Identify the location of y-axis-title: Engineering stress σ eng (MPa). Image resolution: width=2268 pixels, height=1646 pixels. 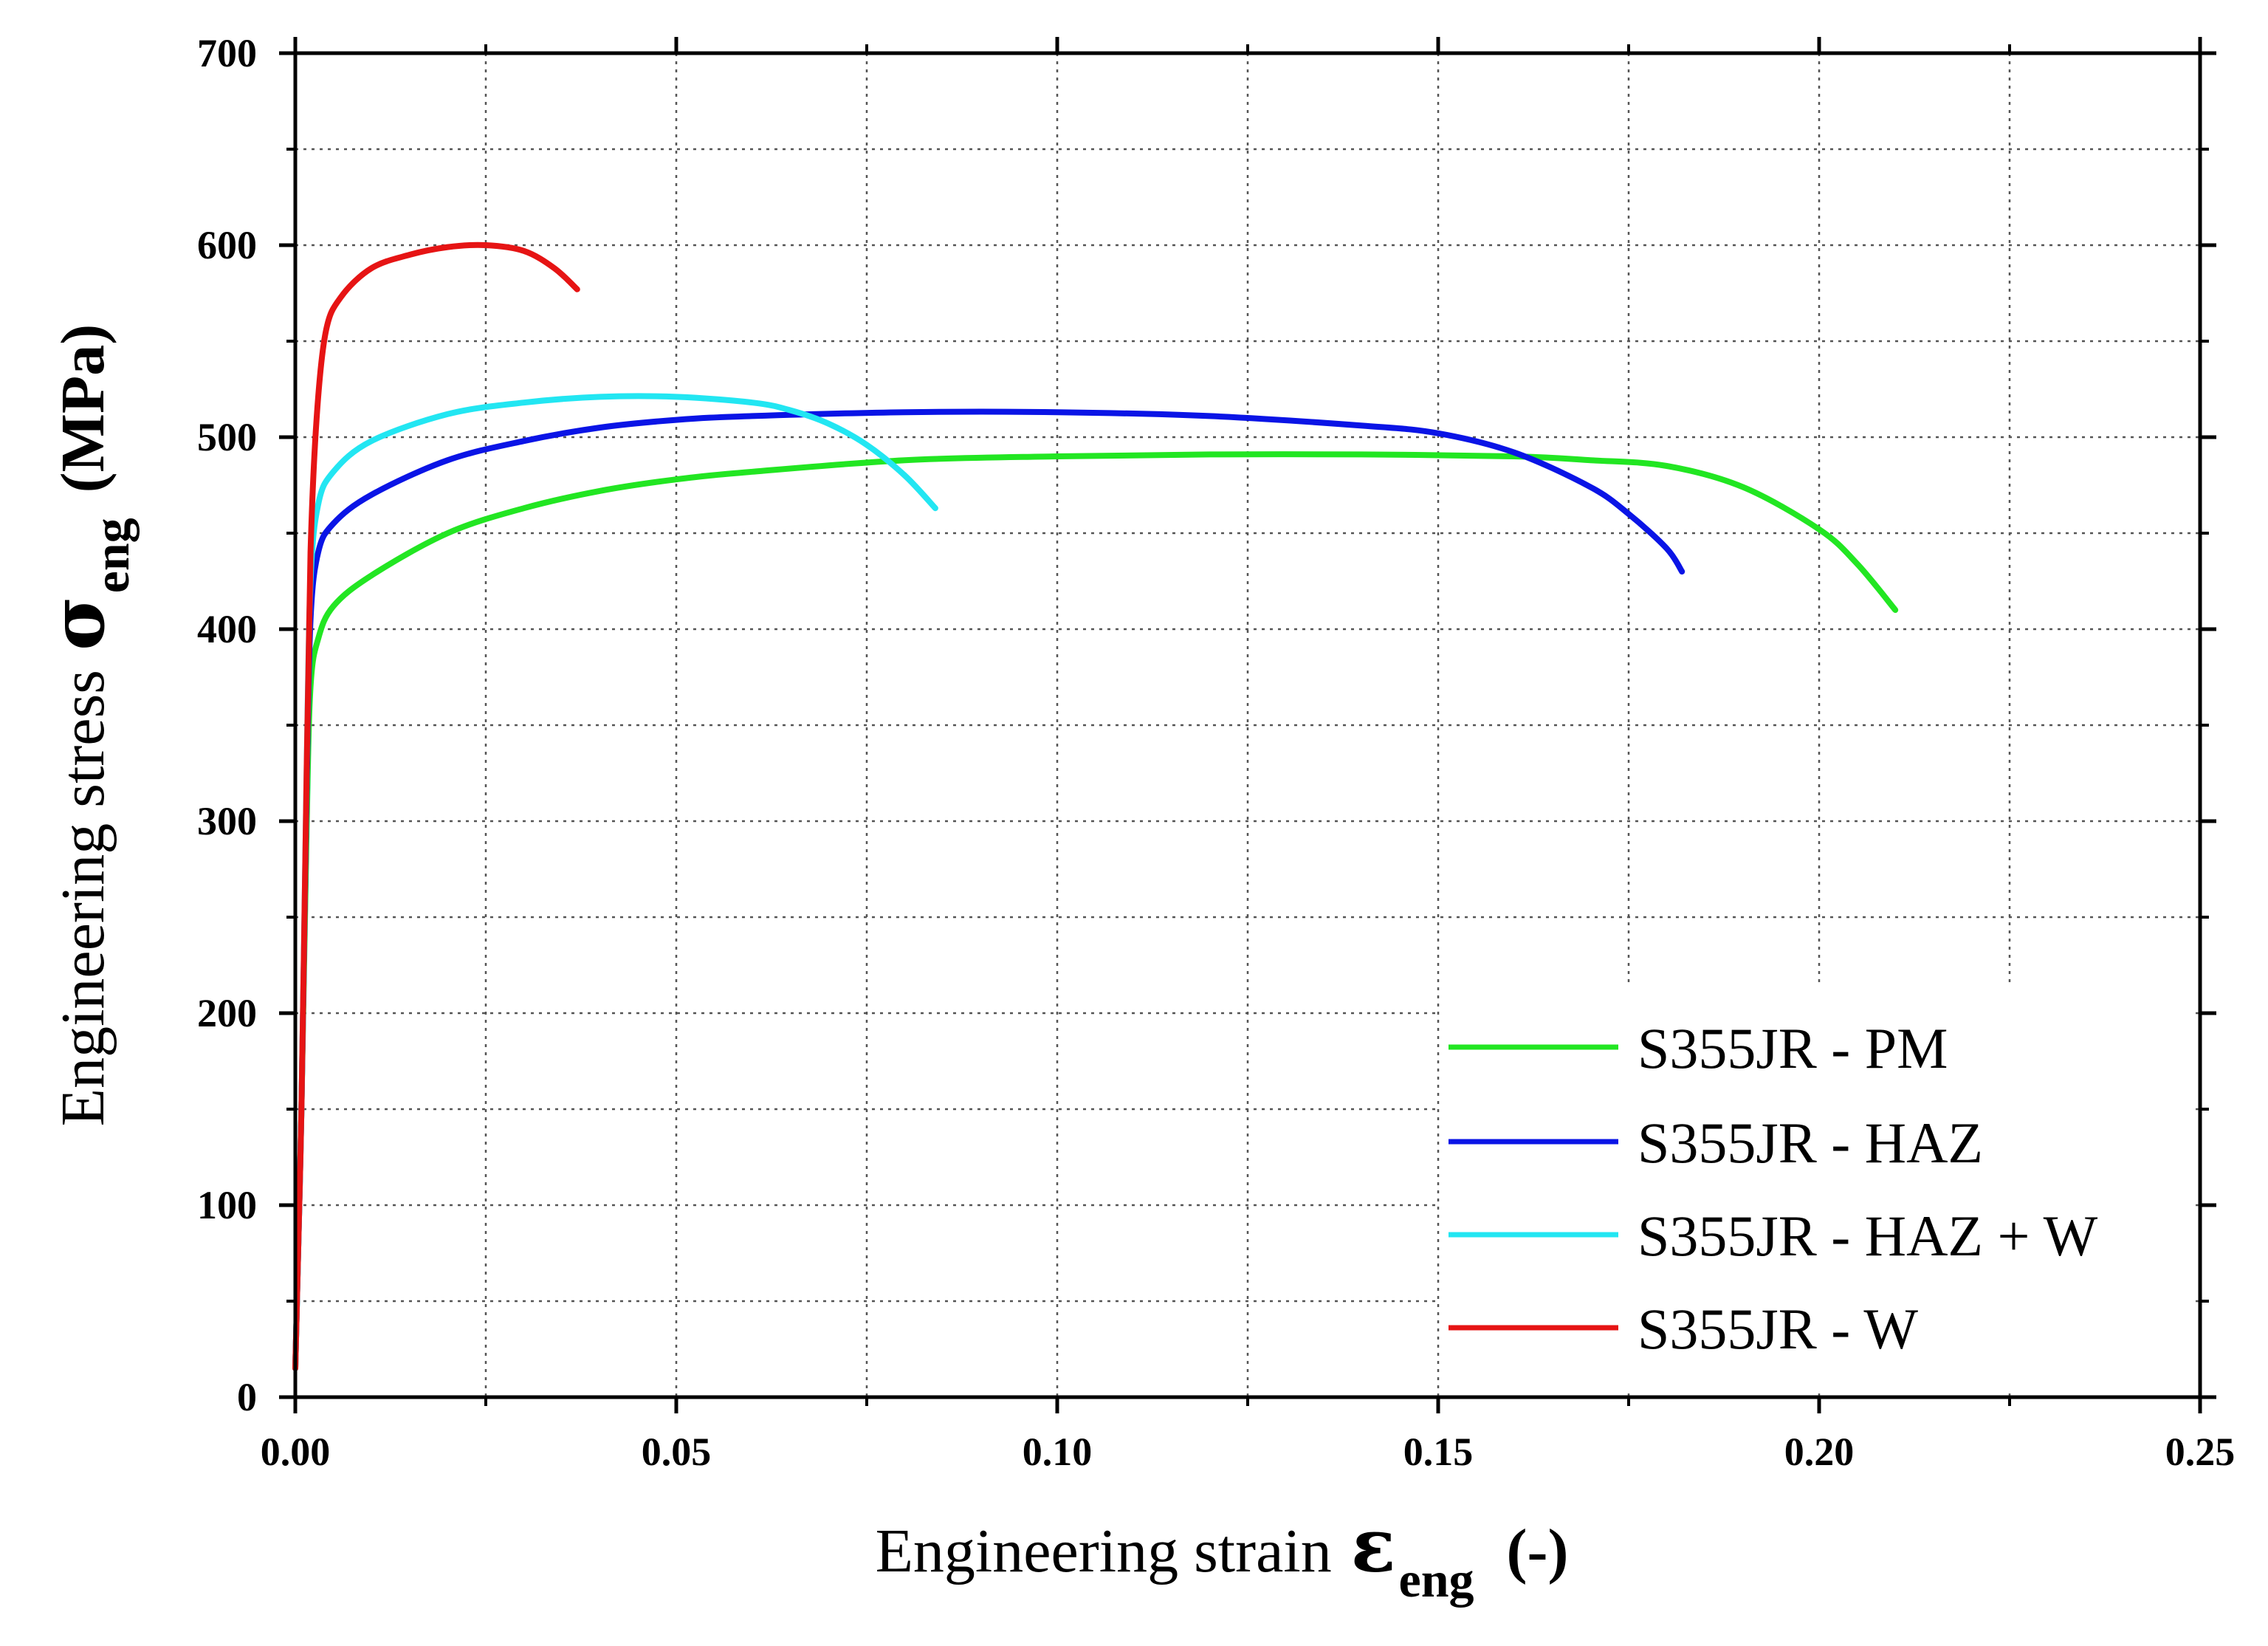
(87, 725).